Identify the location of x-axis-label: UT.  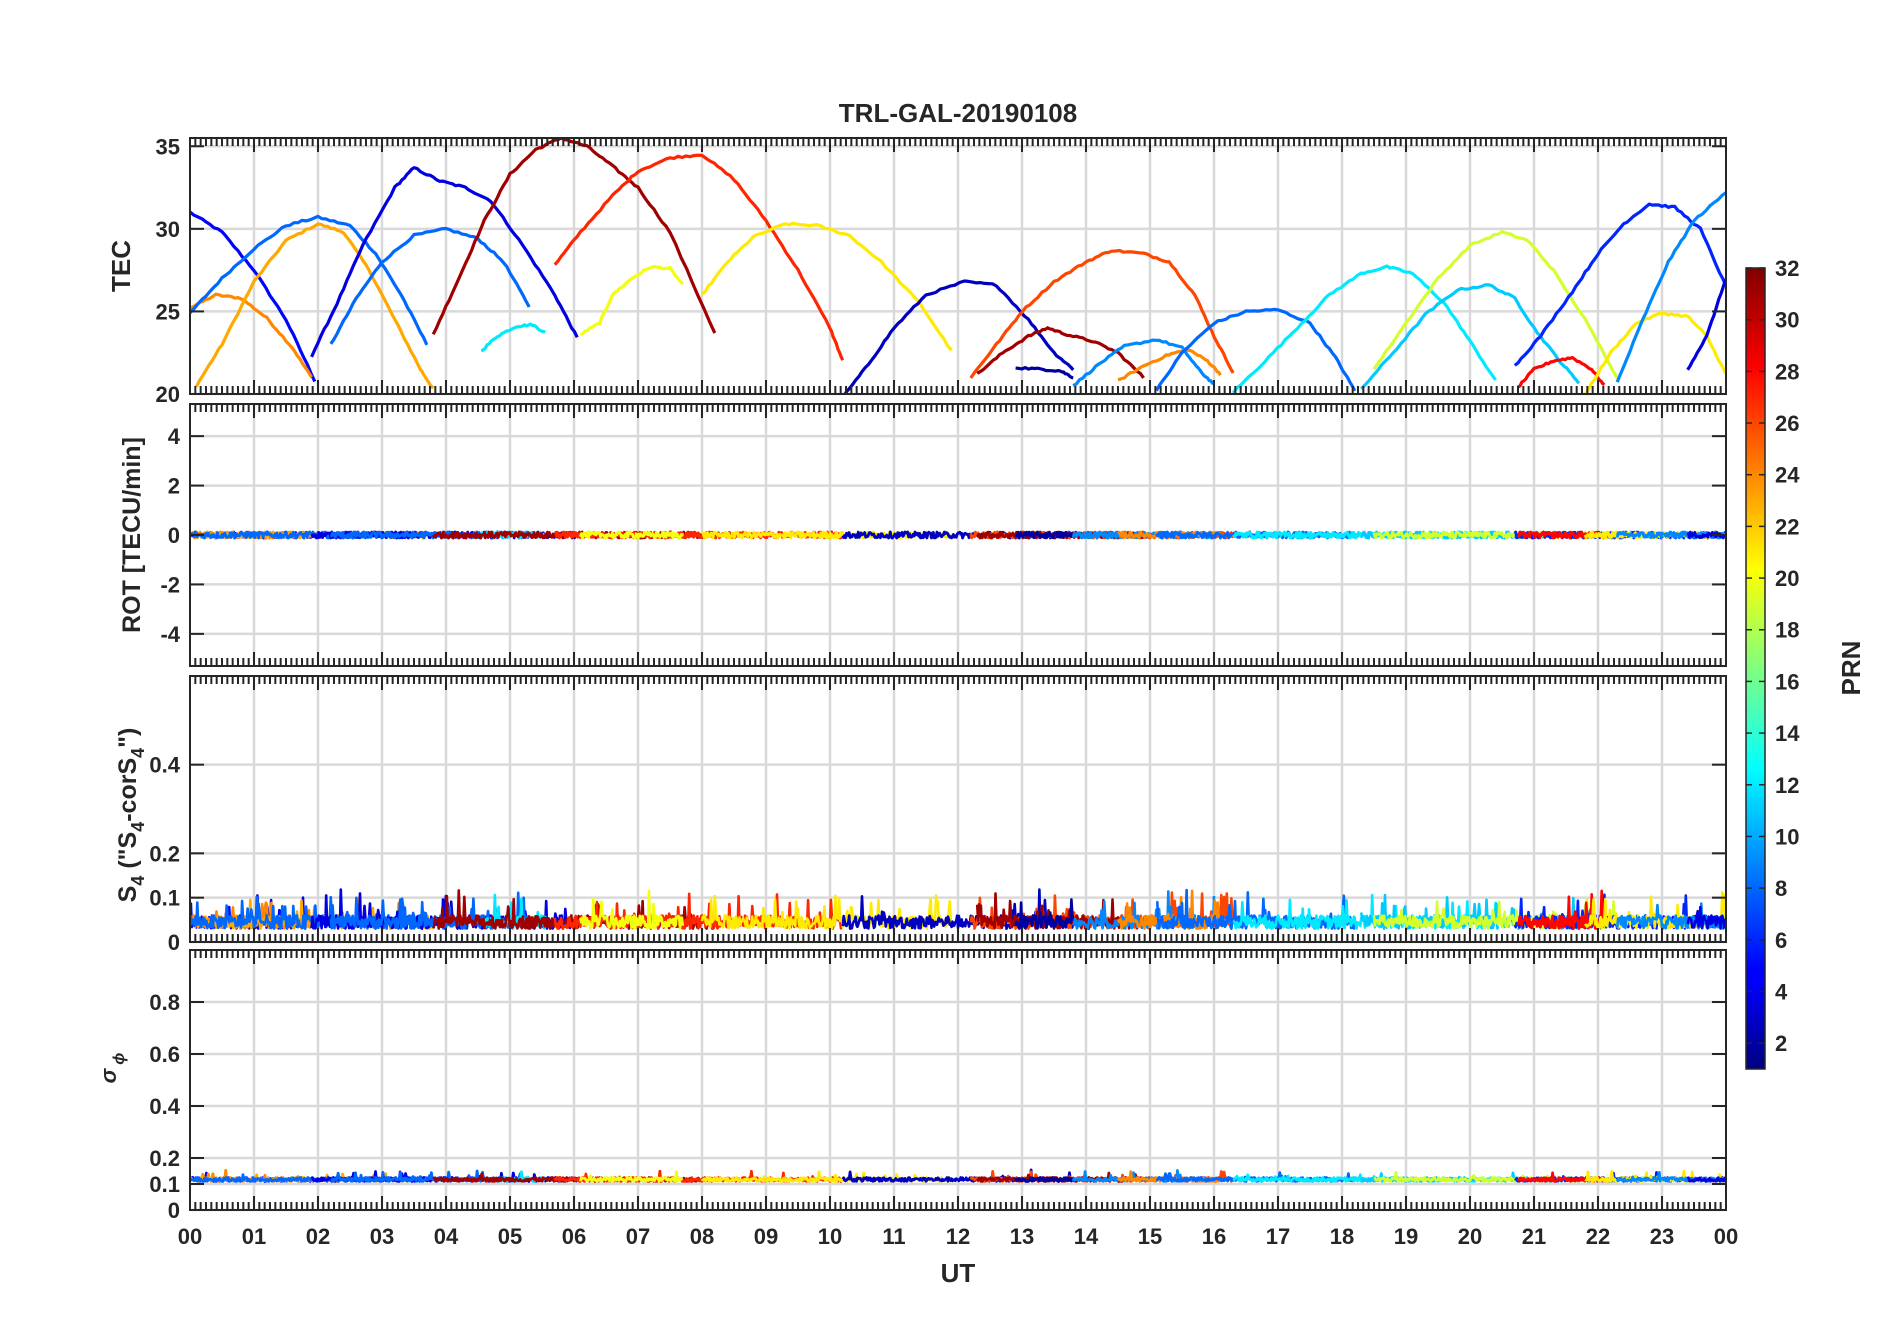
(958, 1273).